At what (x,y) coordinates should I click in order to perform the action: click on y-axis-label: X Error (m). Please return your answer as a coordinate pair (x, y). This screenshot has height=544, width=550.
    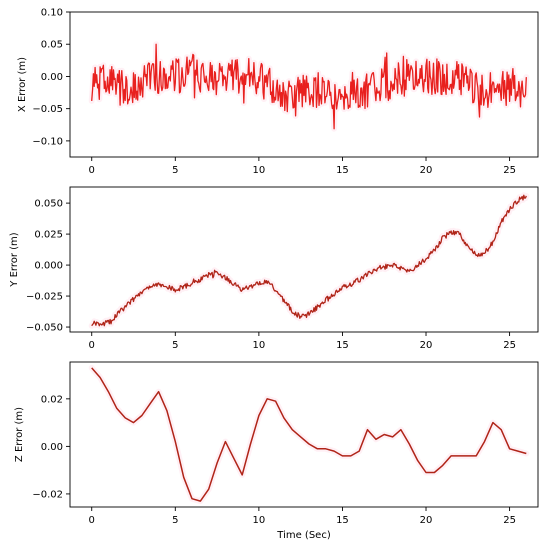
    Looking at the image, I should click on (22, 84).